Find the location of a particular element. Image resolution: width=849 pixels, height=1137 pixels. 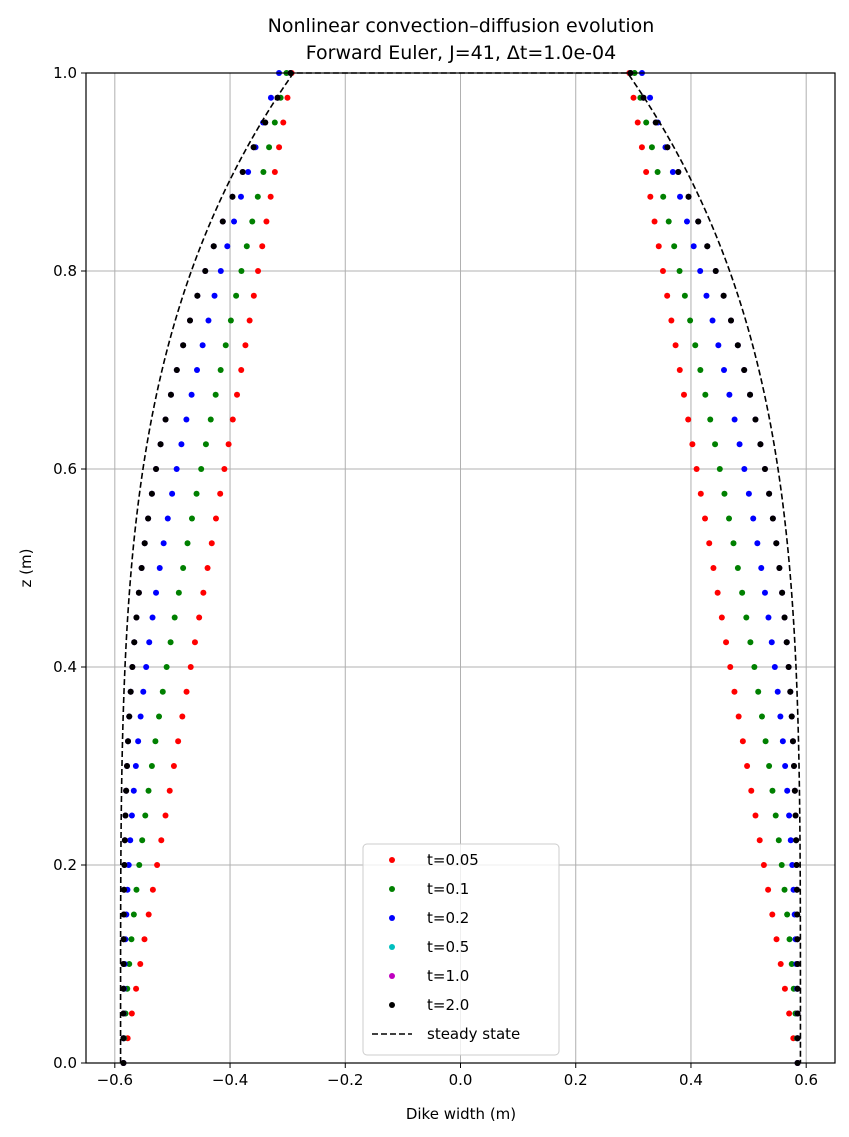

y-tick-label: 1.0 is located at coordinates (65, 73).